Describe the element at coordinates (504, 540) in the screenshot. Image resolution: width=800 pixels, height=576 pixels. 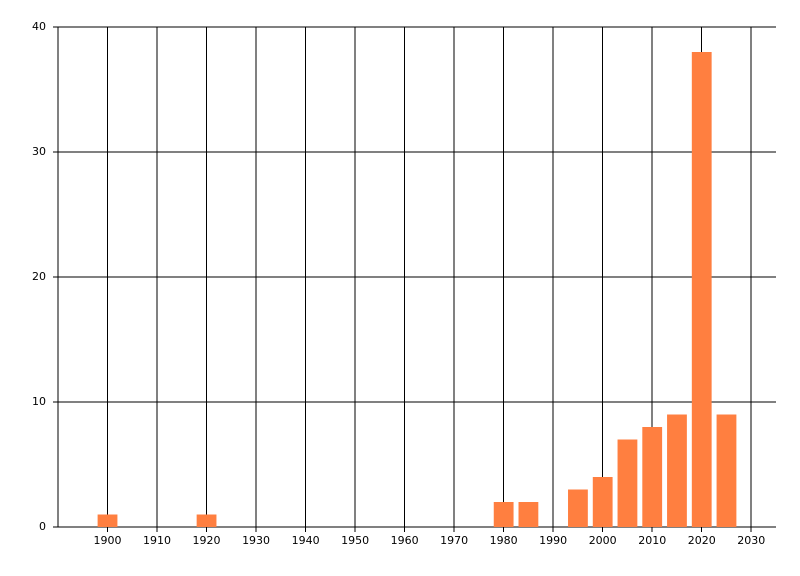
I see `x-tick-label: 1980` at that location.